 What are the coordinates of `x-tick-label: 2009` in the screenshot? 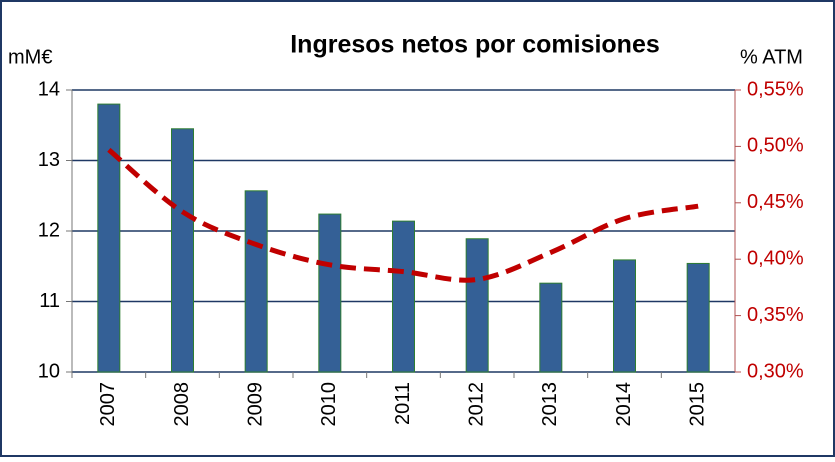 It's located at (255, 404).